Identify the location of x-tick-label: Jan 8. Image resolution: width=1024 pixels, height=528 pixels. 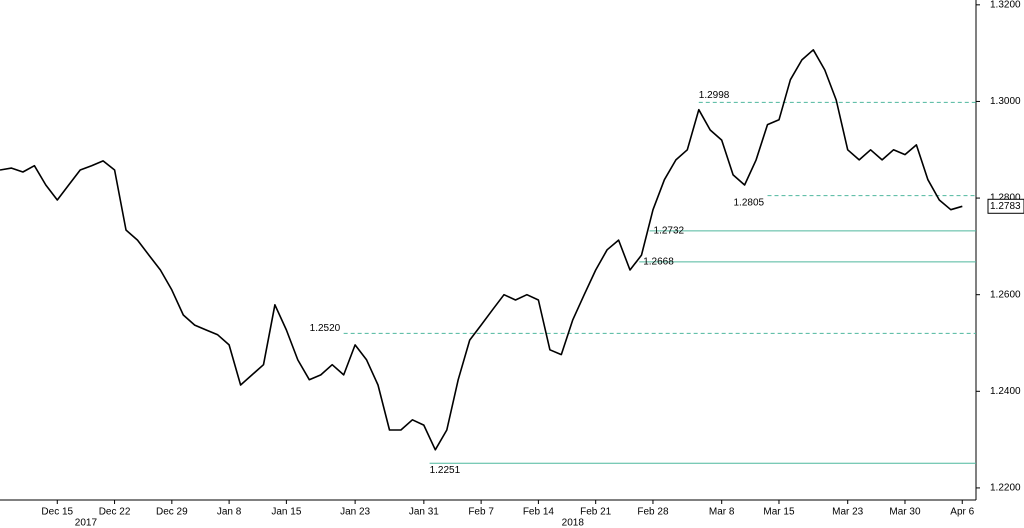
(229, 512).